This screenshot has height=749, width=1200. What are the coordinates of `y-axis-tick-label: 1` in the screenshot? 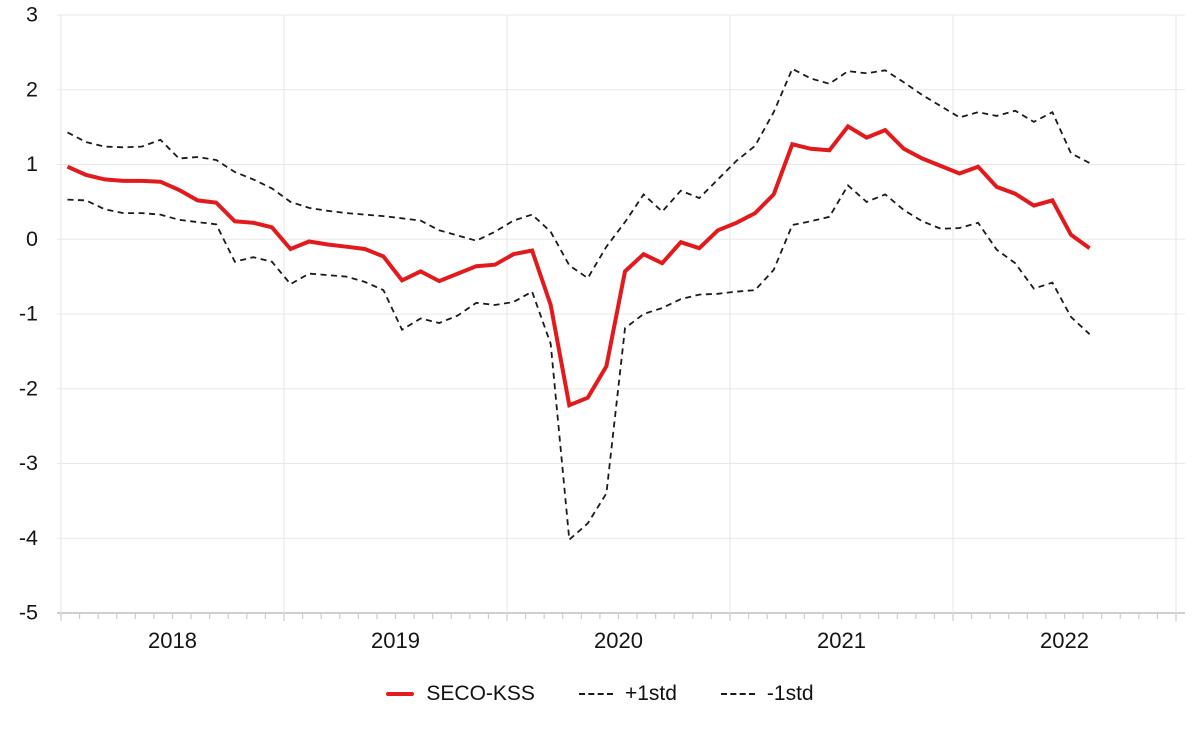 It's located at (32, 164).